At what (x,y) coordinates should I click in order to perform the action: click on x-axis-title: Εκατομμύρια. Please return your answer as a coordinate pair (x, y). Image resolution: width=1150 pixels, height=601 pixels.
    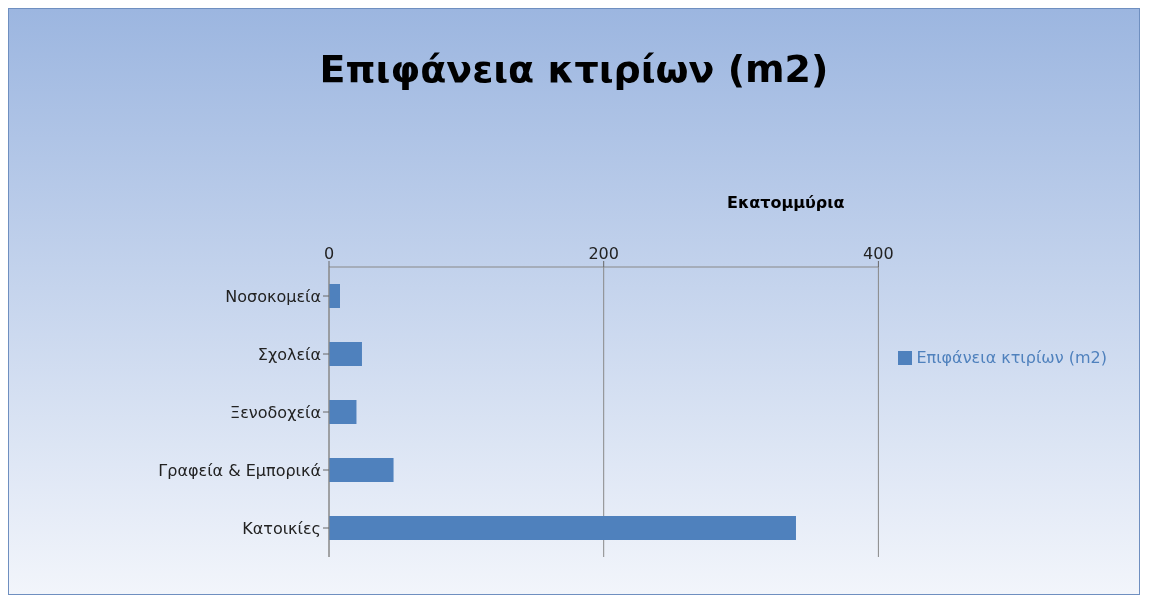
    Looking at the image, I should click on (786, 202).